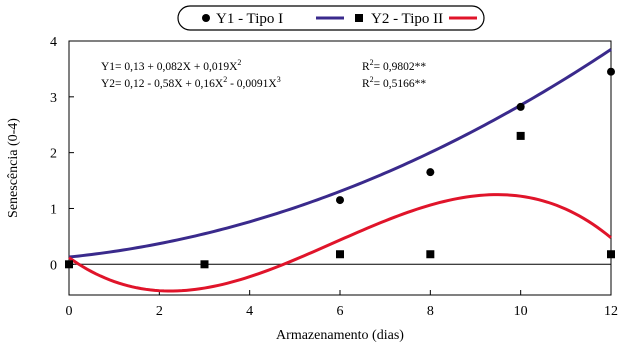 This screenshot has width=620, height=347. What do you see at coordinates (171, 65) in the screenshot?
I see `equation-y1: Y1= 0,13 + 0,082X + 0,019X2` at bounding box center [171, 65].